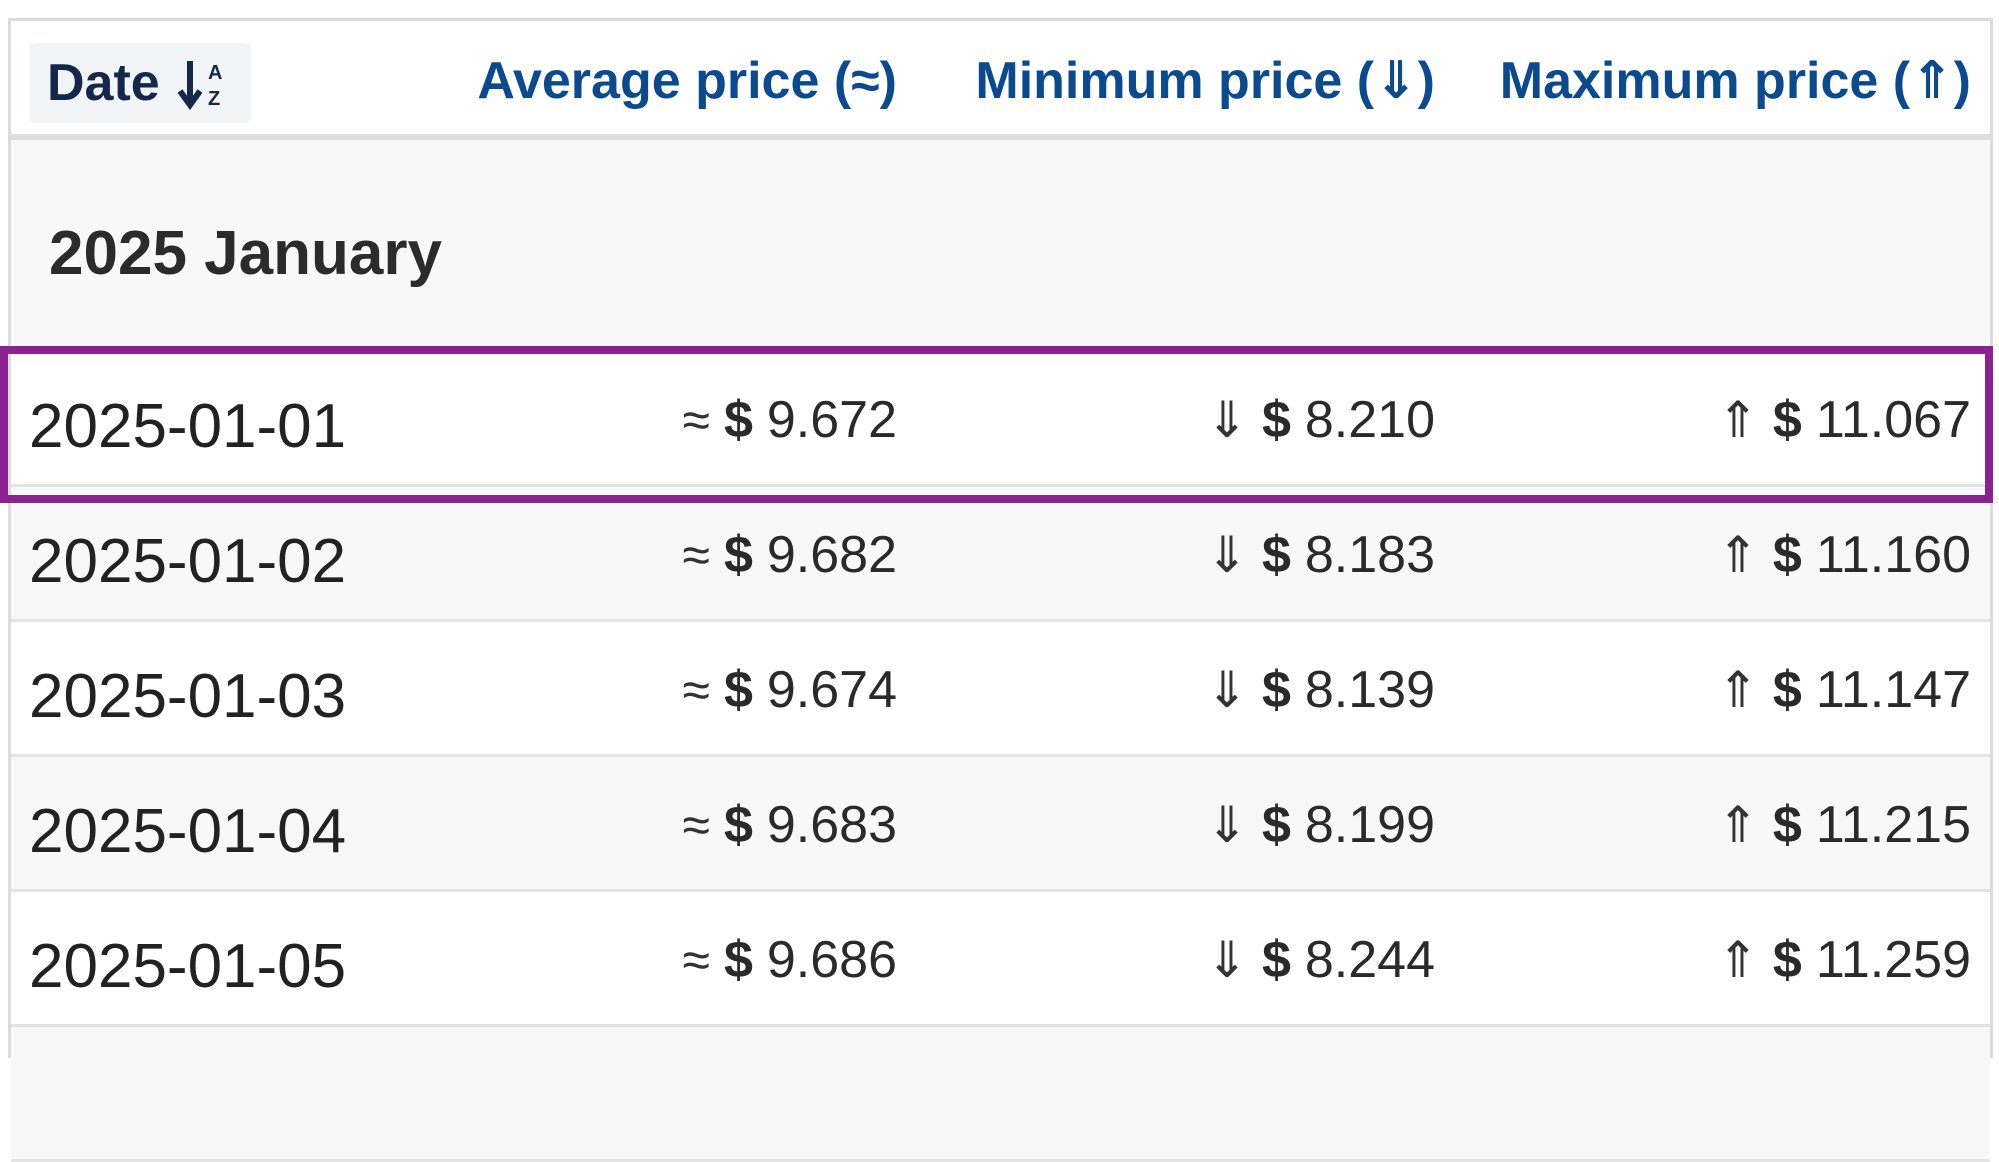 This screenshot has height=1162, width=1999. What do you see at coordinates (831, 420) in the screenshot?
I see `average-price-value: 9.672` at bounding box center [831, 420].